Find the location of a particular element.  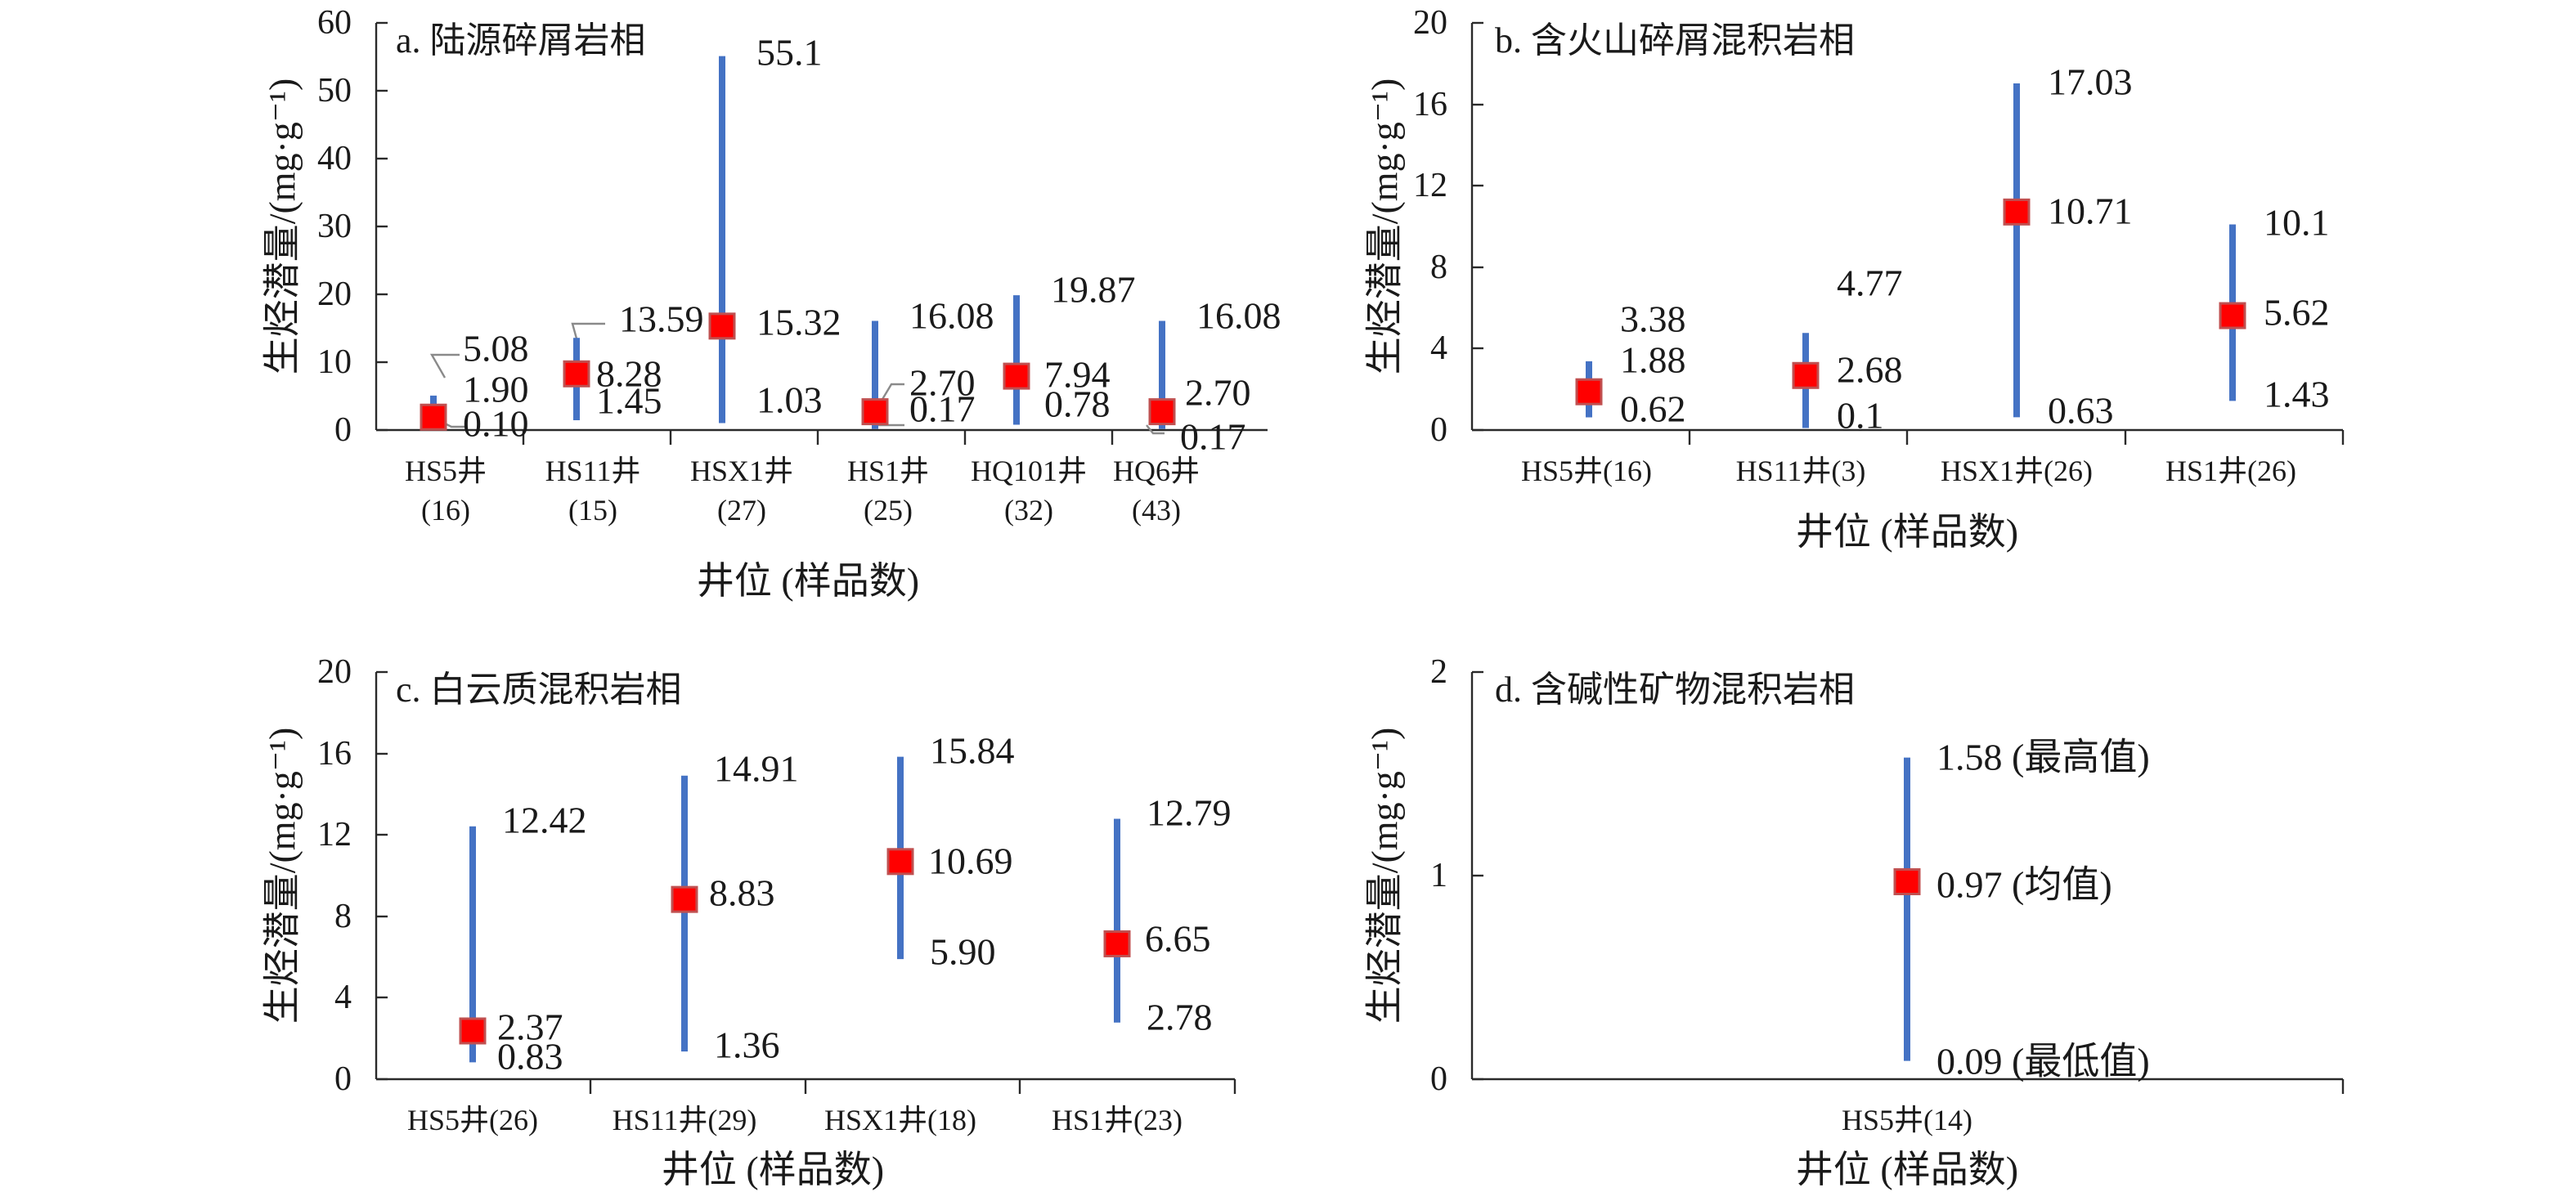

x-category-label: HS1井(23) is located at coordinates (1117, 1120).